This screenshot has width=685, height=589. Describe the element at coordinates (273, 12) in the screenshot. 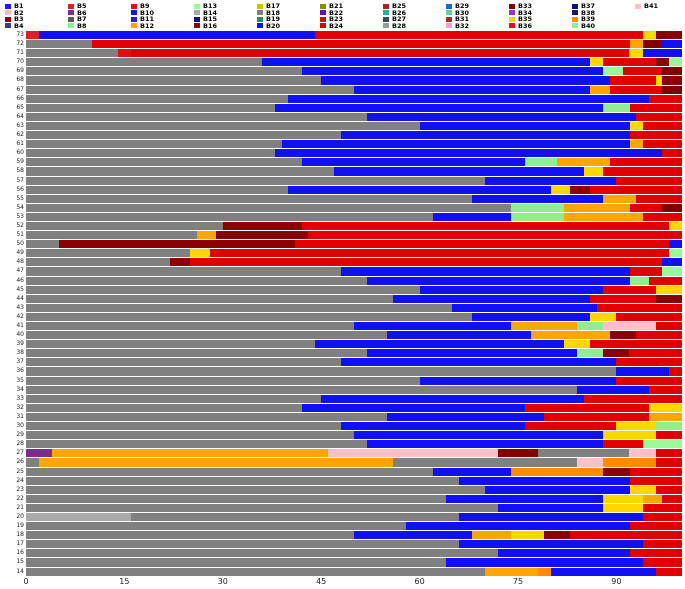

I see `legend-label: B18` at that location.